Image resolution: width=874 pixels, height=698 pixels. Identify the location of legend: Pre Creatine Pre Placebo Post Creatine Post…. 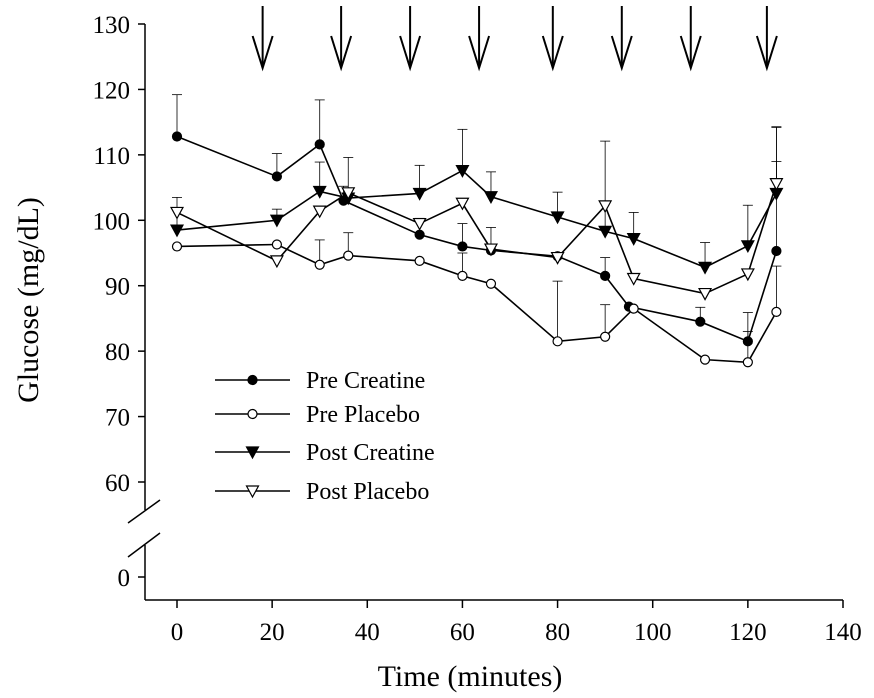
(325, 436).